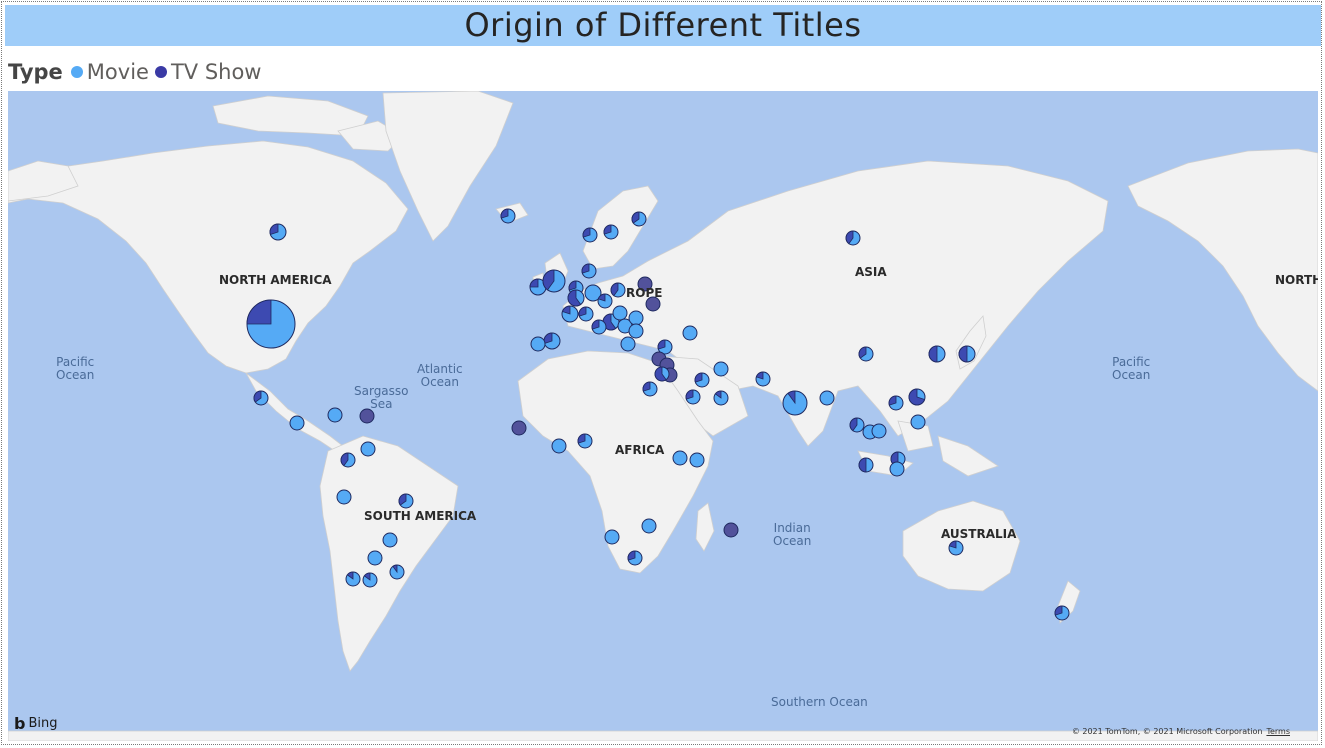 This screenshot has width=1325, height=748. What do you see at coordinates (35, 72) in the screenshot?
I see `legend-title: Type` at bounding box center [35, 72].